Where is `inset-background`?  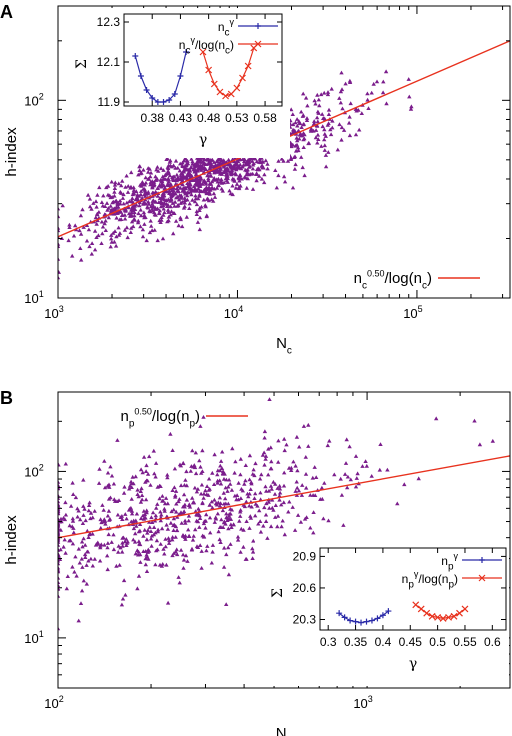
inset-background is located at coordinates (382, 613).